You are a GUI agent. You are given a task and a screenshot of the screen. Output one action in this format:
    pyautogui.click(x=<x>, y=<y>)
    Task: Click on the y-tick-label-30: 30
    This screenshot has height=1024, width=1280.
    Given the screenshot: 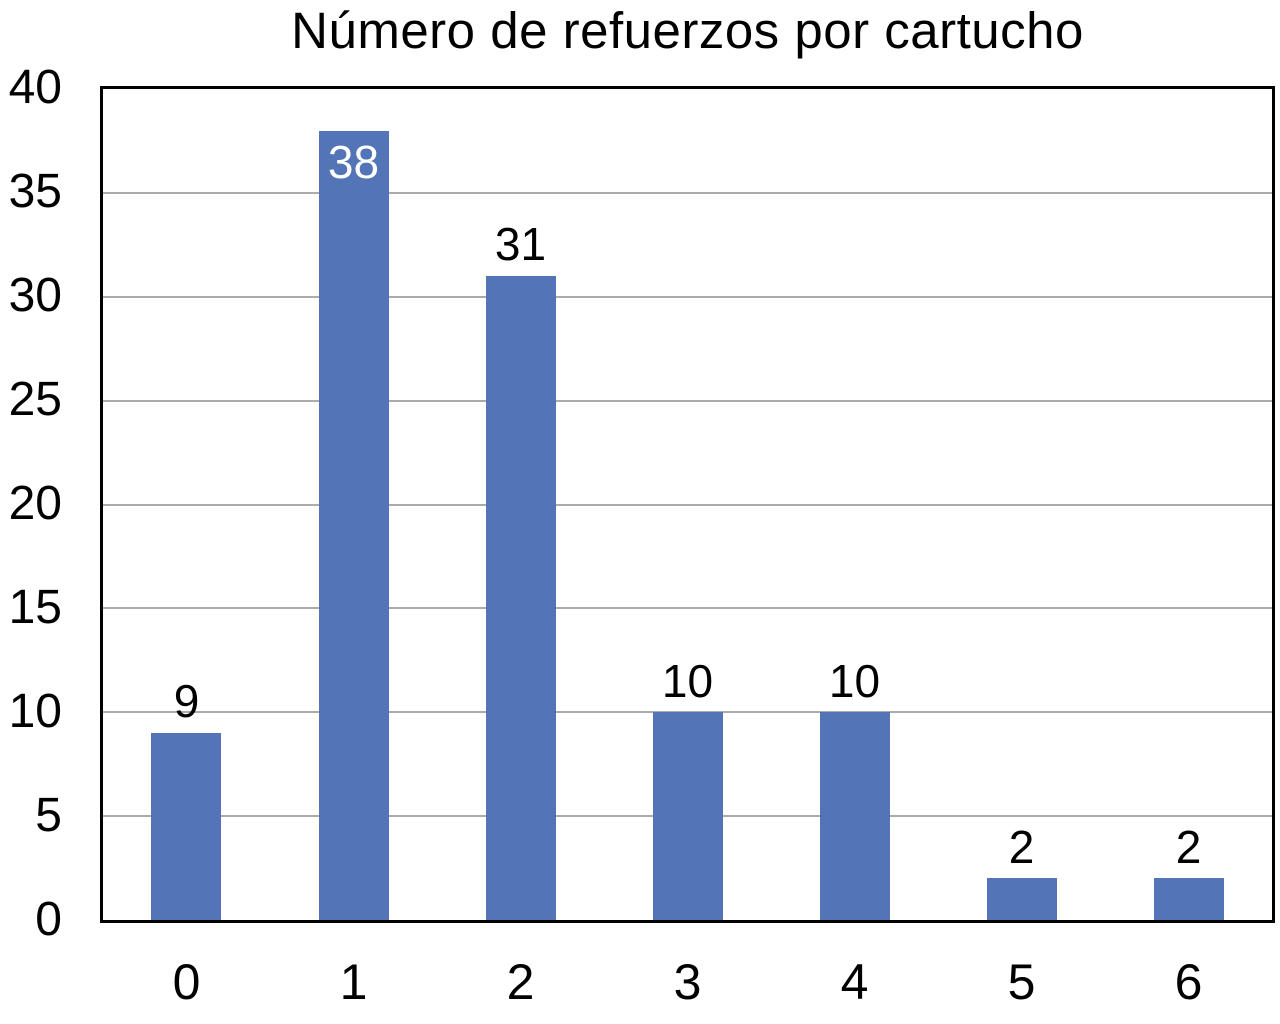 What is the action you would take?
    pyautogui.click(x=35, y=295)
    